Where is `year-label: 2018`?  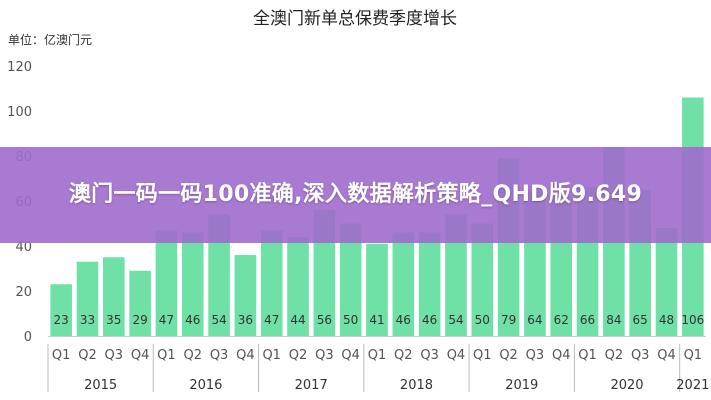
year-label: 2018 is located at coordinates (416, 385).